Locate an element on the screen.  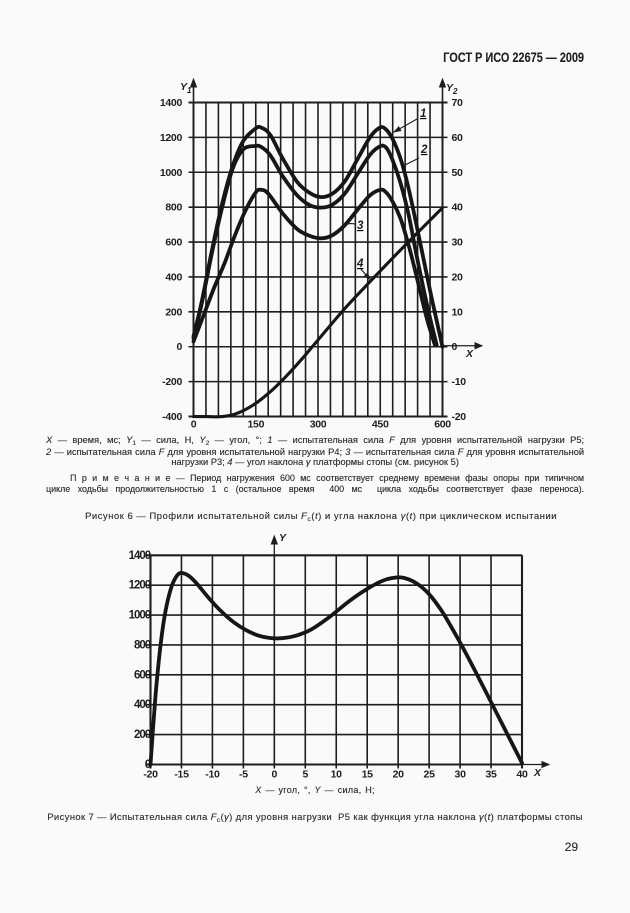
svg-text: 450 is located at coordinates (380, 425).